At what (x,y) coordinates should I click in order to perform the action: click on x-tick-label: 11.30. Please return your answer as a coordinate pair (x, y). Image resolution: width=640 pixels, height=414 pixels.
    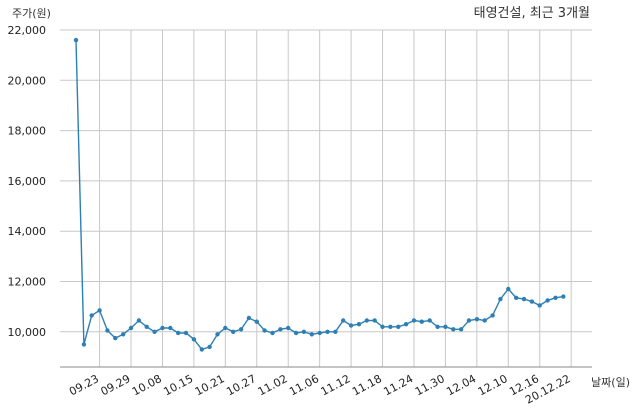
    Looking at the image, I should click on (430, 385).